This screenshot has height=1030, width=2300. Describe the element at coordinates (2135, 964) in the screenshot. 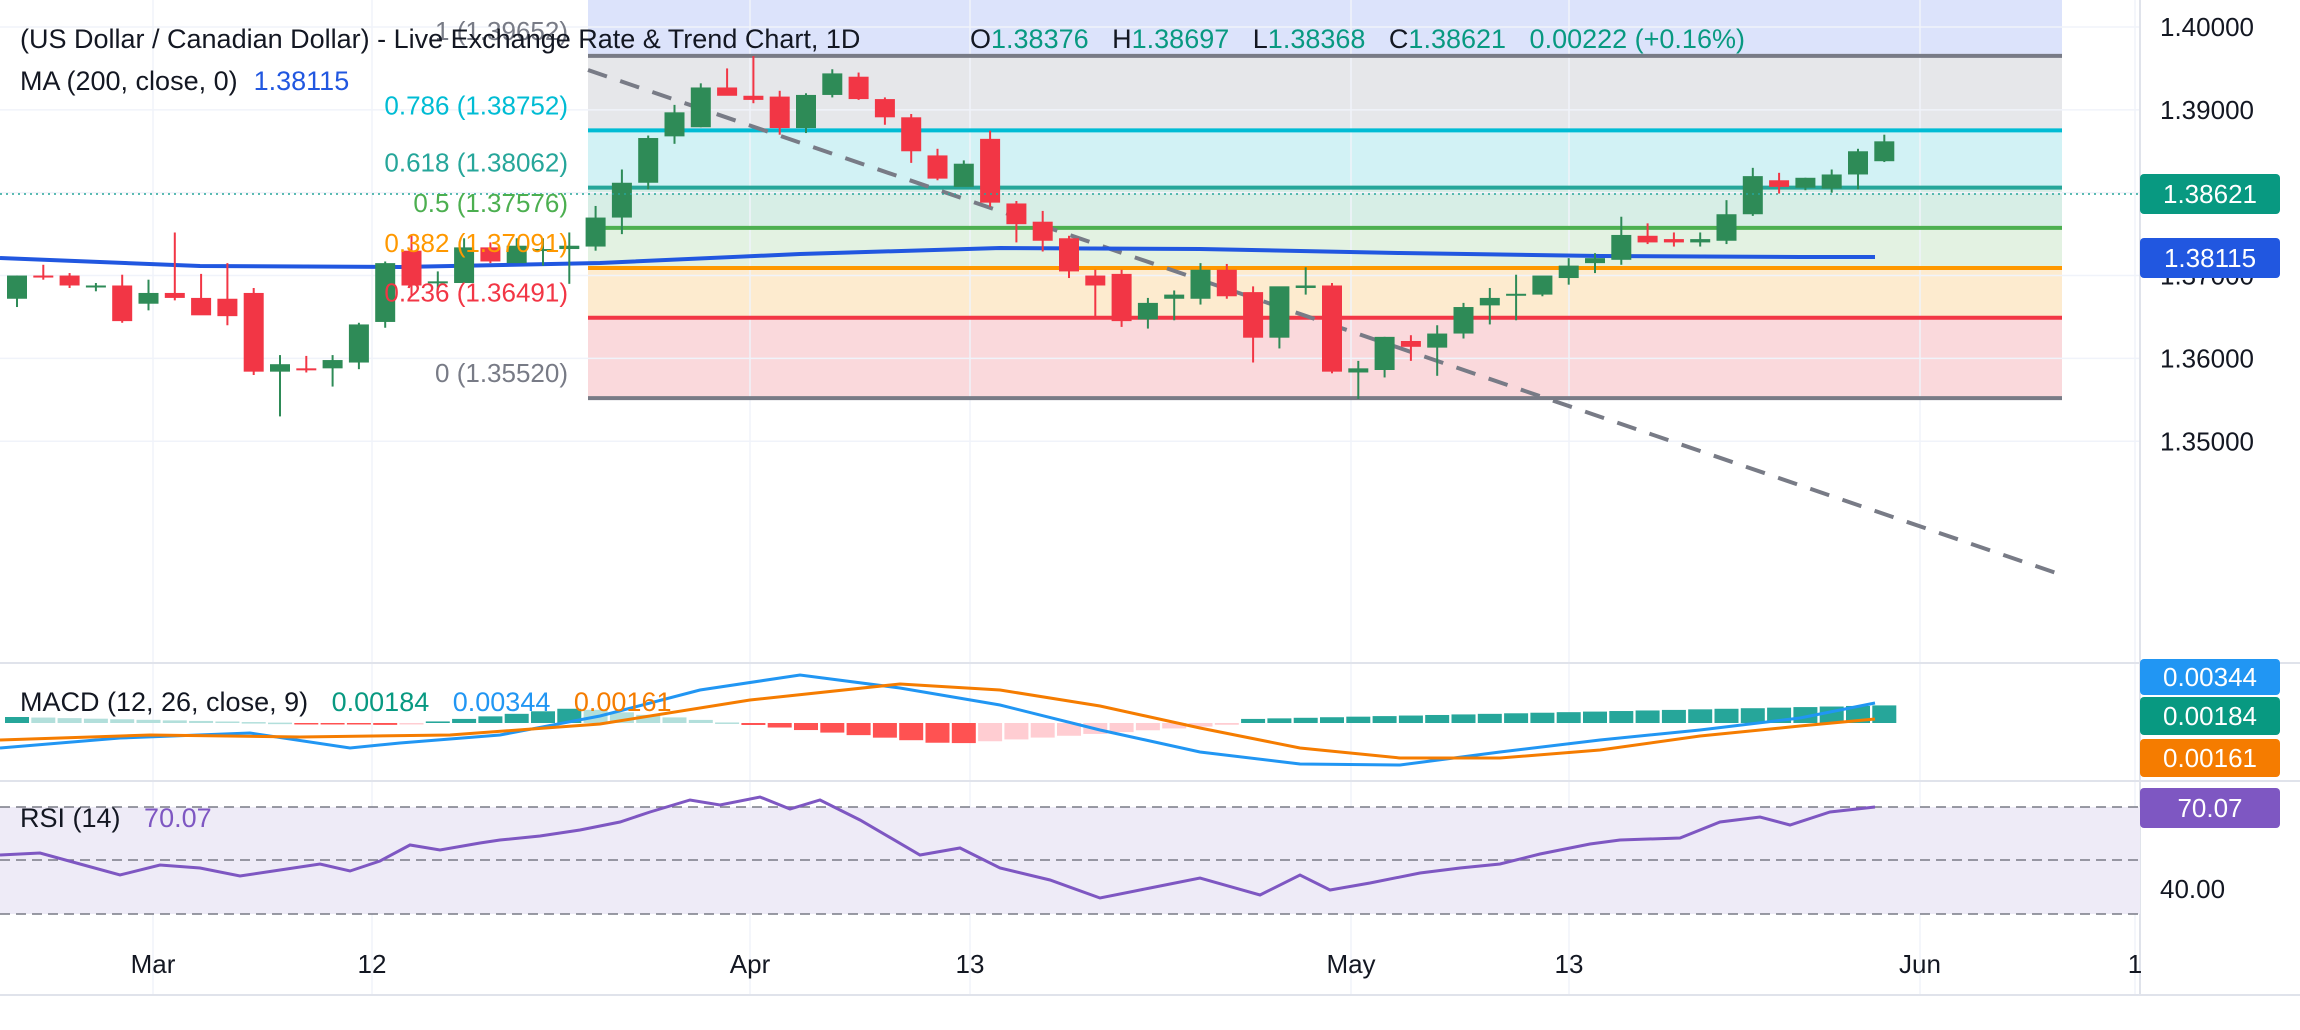

I see `time-tick-label: 1` at that location.